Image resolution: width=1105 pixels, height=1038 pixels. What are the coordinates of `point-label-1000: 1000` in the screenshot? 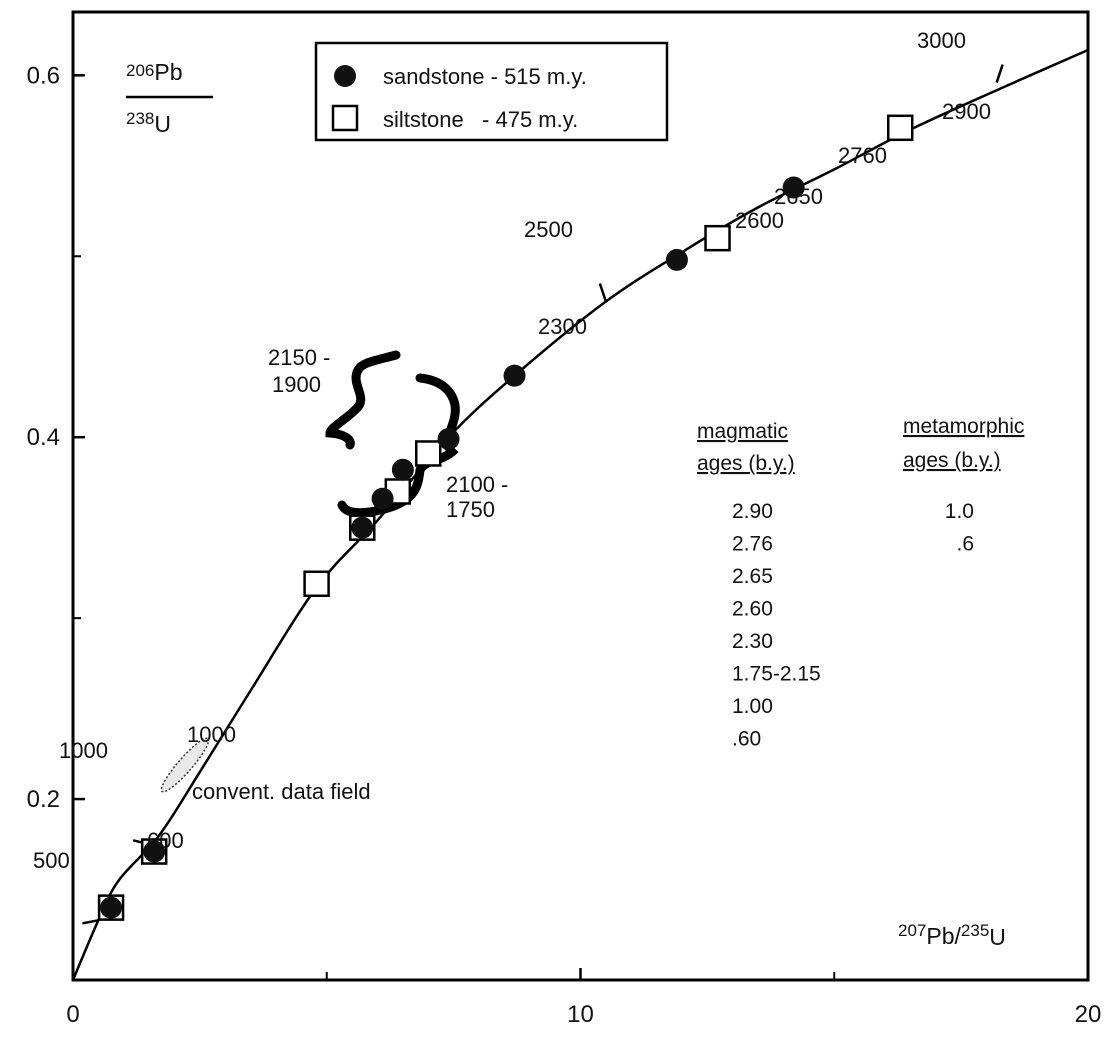 It's located at (211, 734).